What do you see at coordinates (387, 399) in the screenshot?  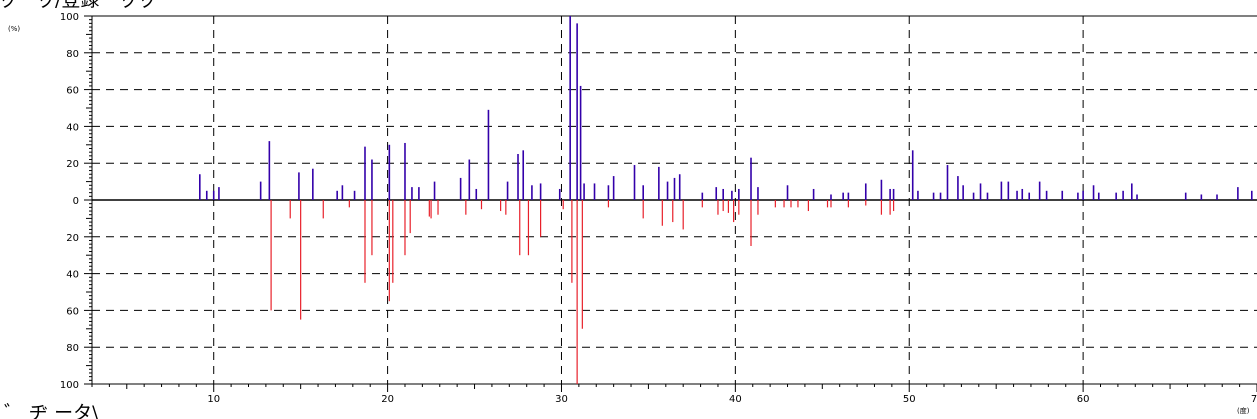 I see `x-tick-label: 20` at bounding box center [387, 399].